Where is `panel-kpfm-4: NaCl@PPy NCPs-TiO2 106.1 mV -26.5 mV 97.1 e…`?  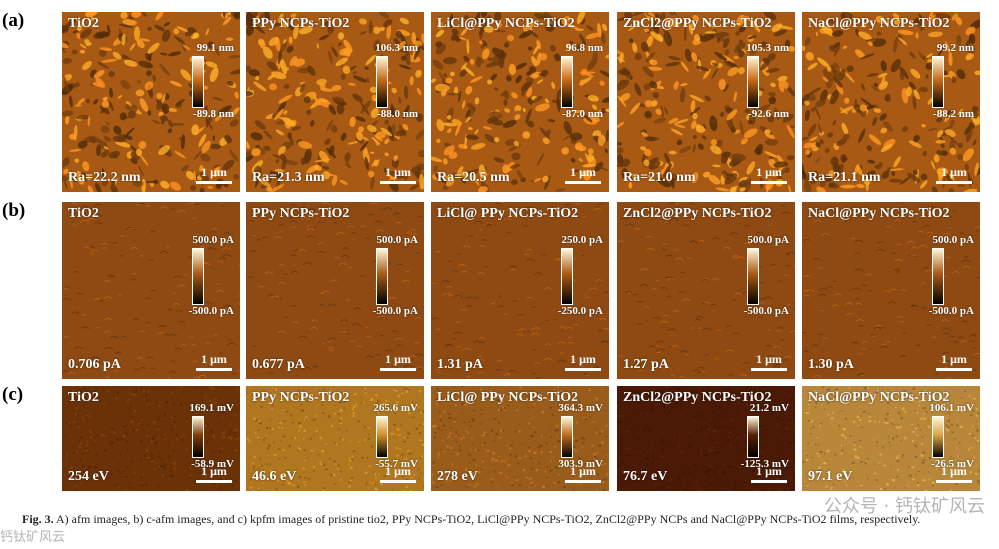 panel-kpfm-4: NaCl@PPy NCPs-TiO2 106.1 mV -26.5 mV 97.1 e… is located at coordinates (891, 438).